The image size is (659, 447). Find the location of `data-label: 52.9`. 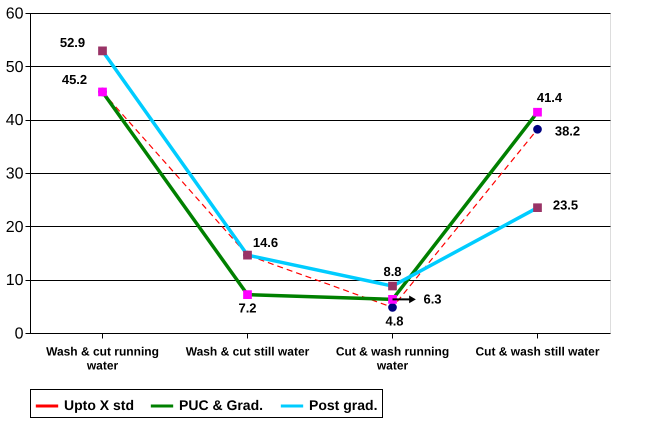

data-label: 52.9 is located at coordinates (73, 42).